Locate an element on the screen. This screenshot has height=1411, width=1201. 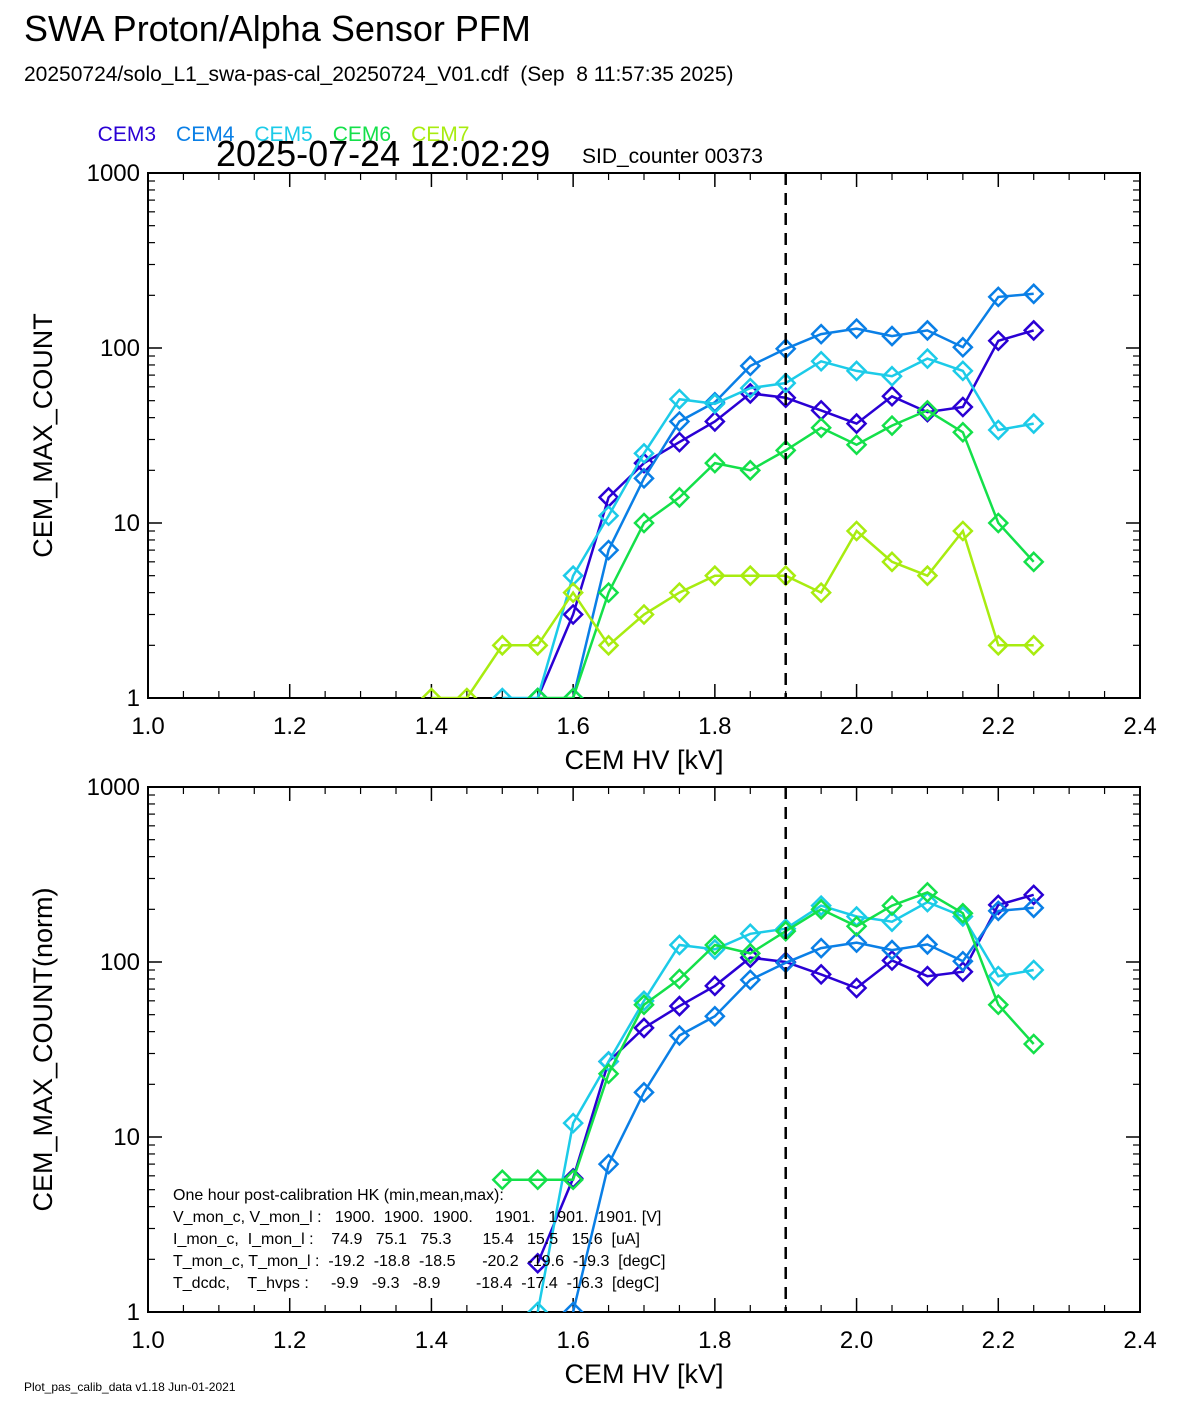
x-tick-label: 1.6 is located at coordinates (572, 1340).